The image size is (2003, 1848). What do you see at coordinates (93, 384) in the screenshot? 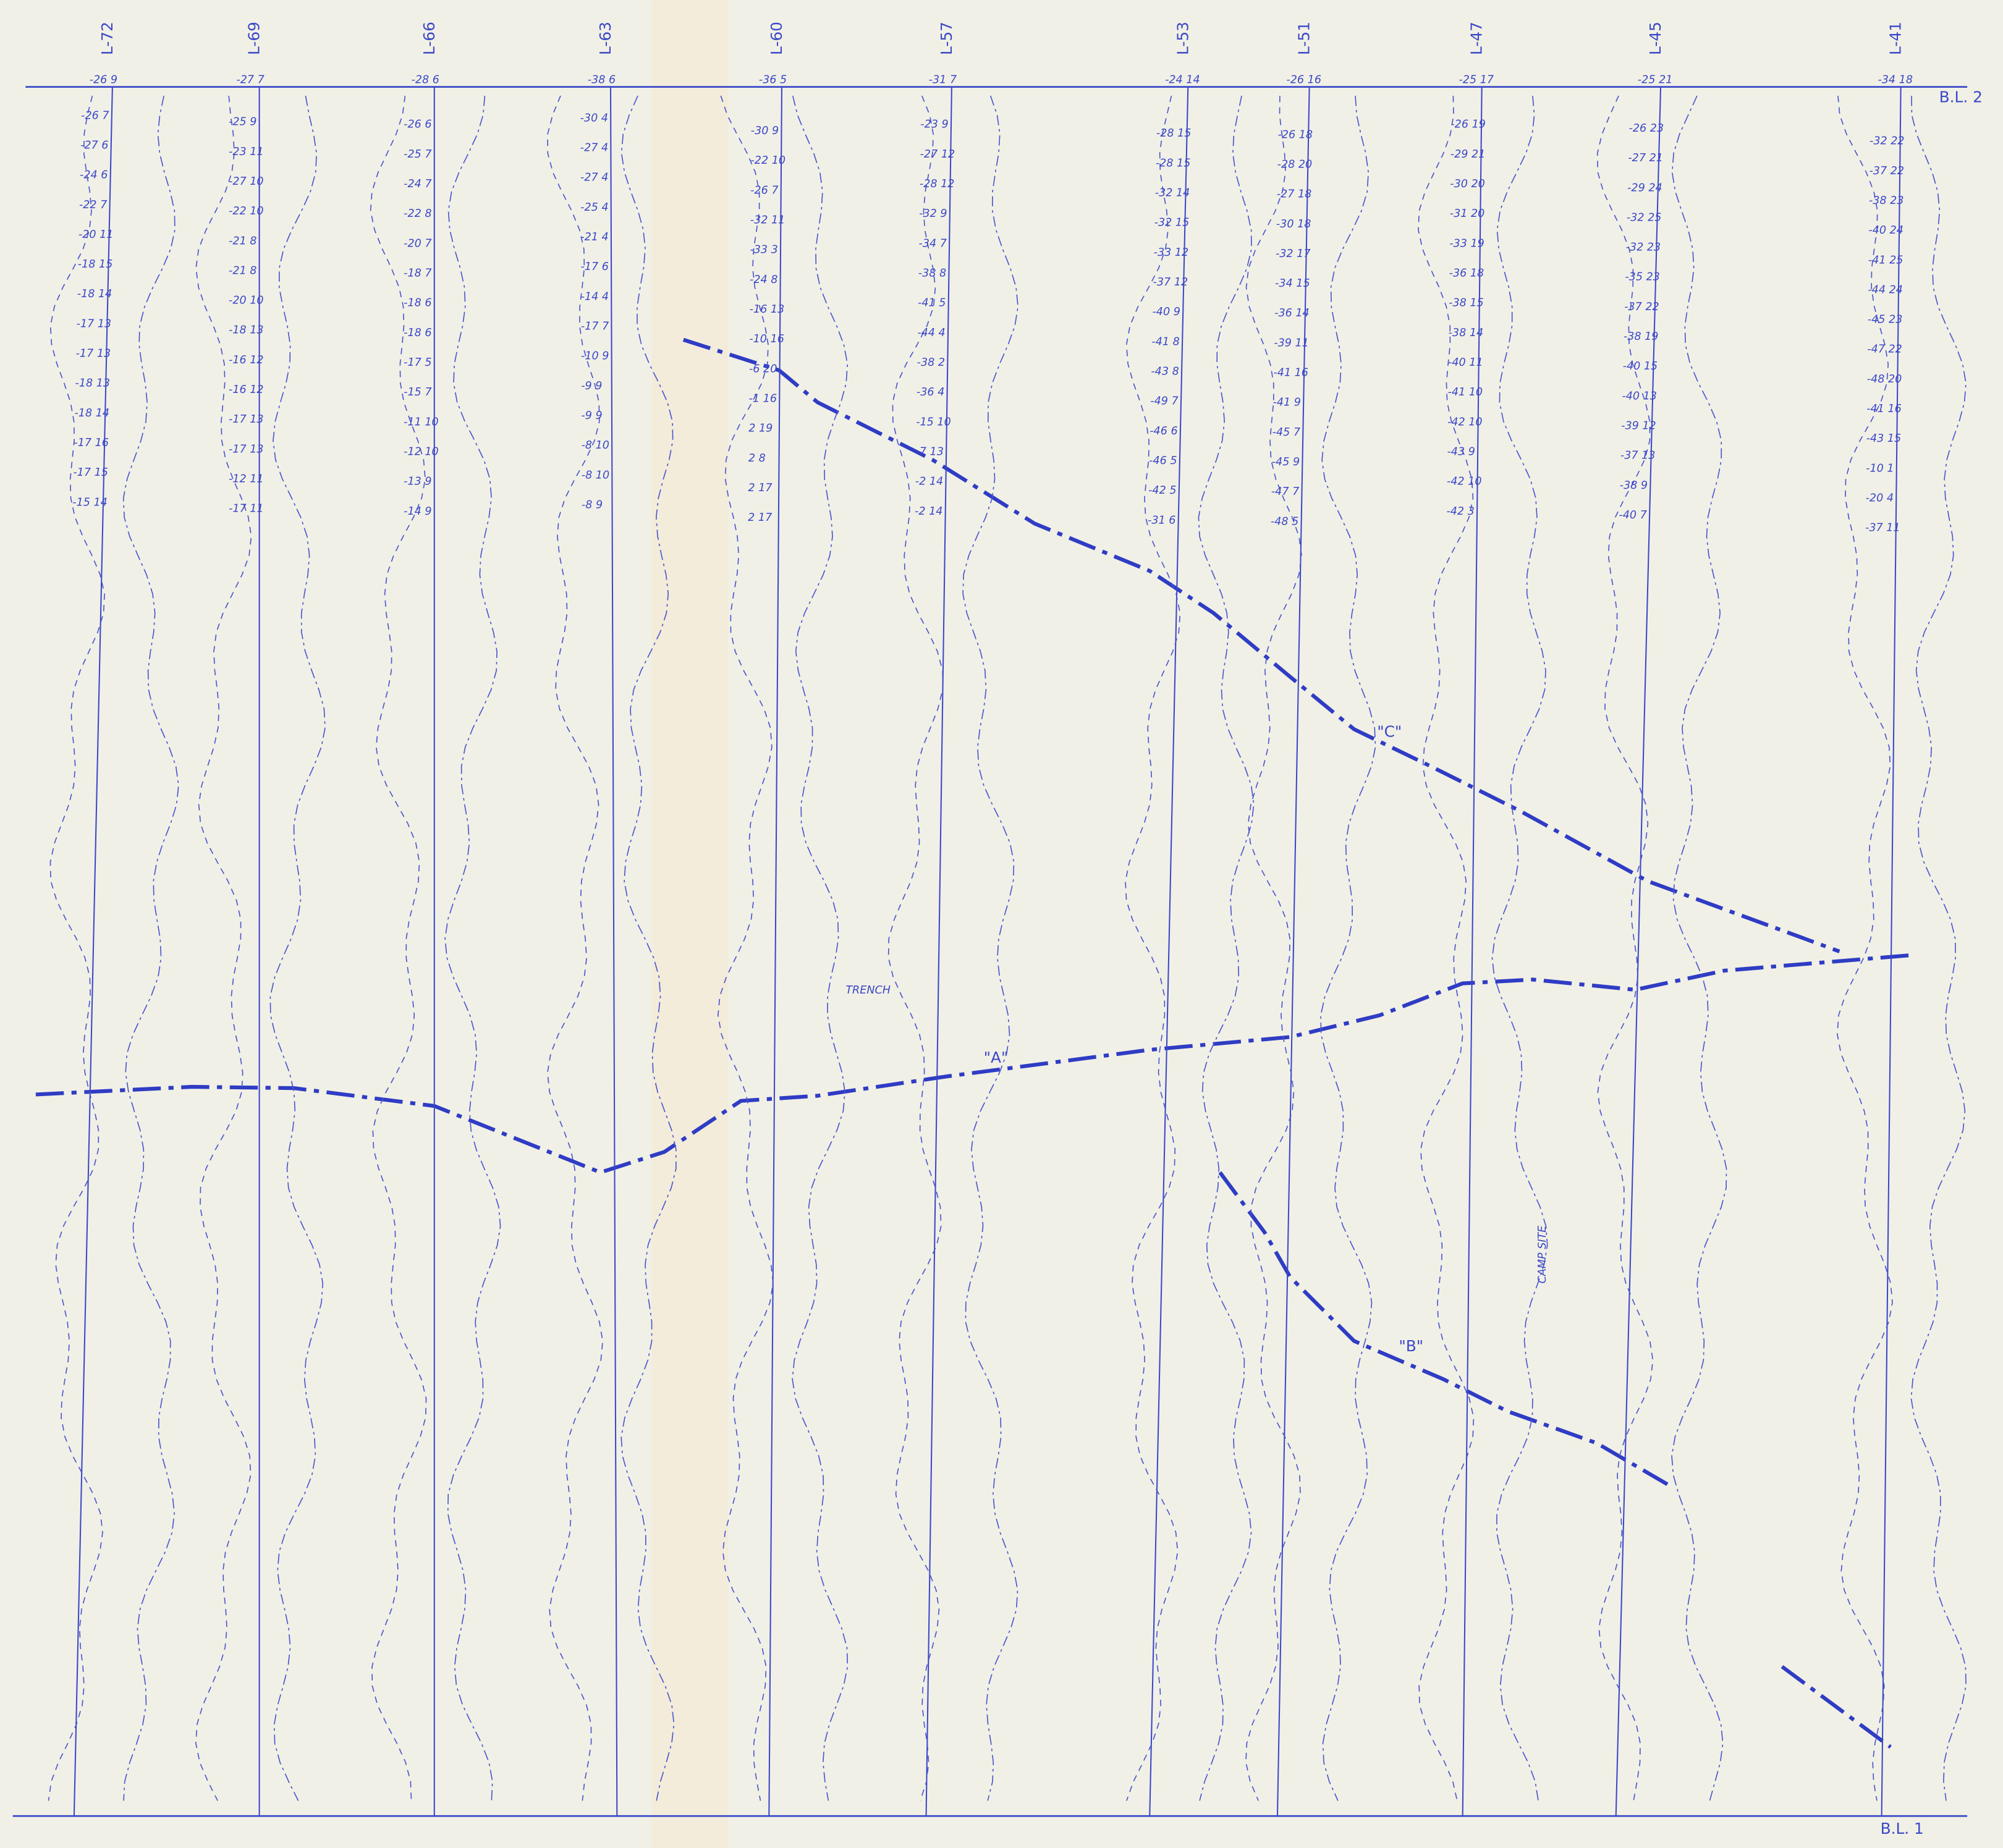
I see `station-reading: -18 13` at bounding box center [93, 384].